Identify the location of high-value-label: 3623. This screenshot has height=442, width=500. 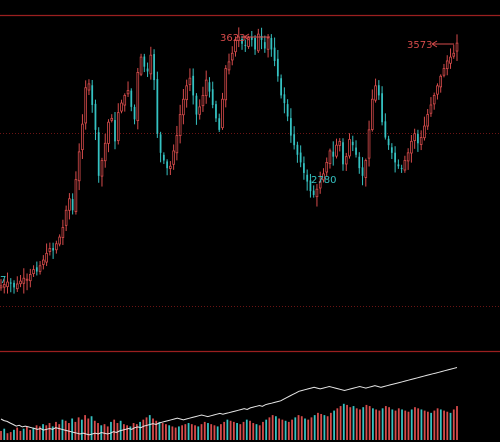
(232, 38).